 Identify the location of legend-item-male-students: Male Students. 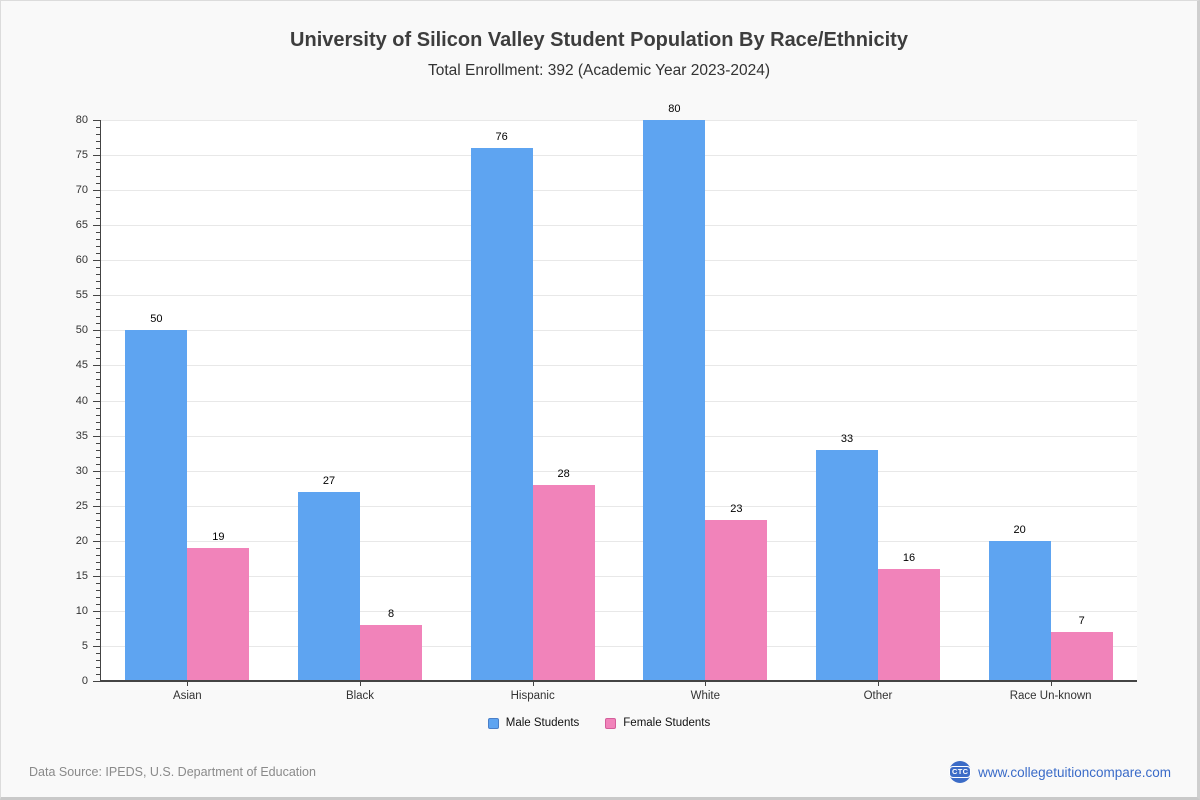
(533, 723).